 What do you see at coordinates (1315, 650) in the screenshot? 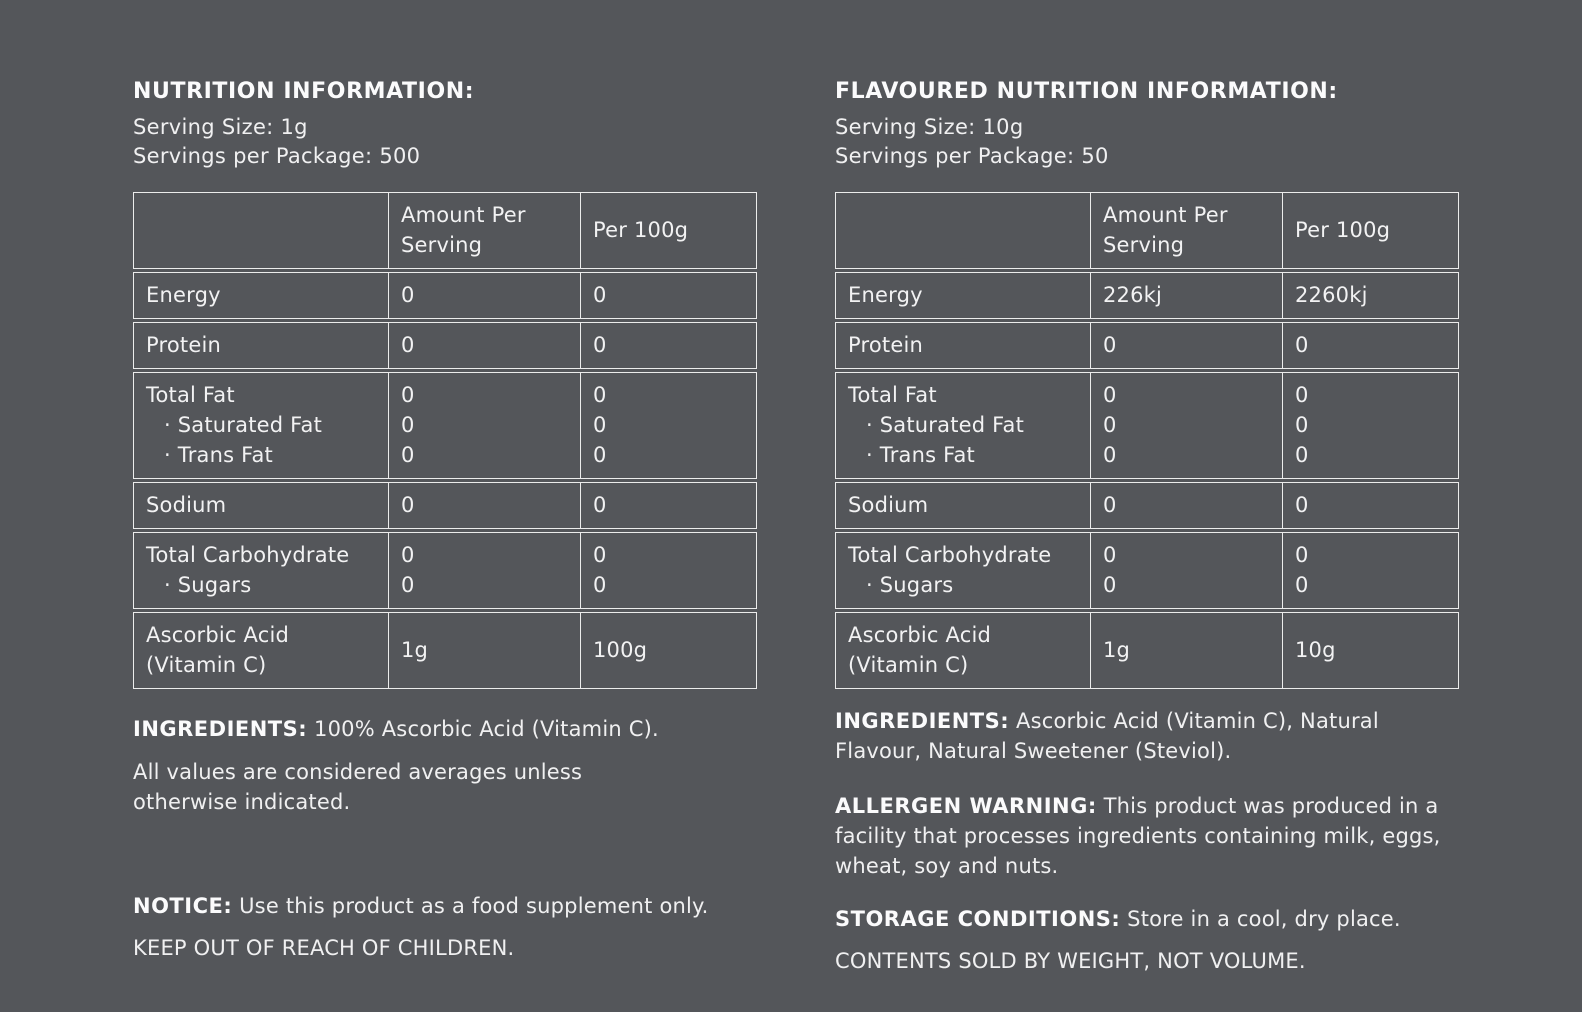
I see `per100-value: 10g` at bounding box center [1315, 650].